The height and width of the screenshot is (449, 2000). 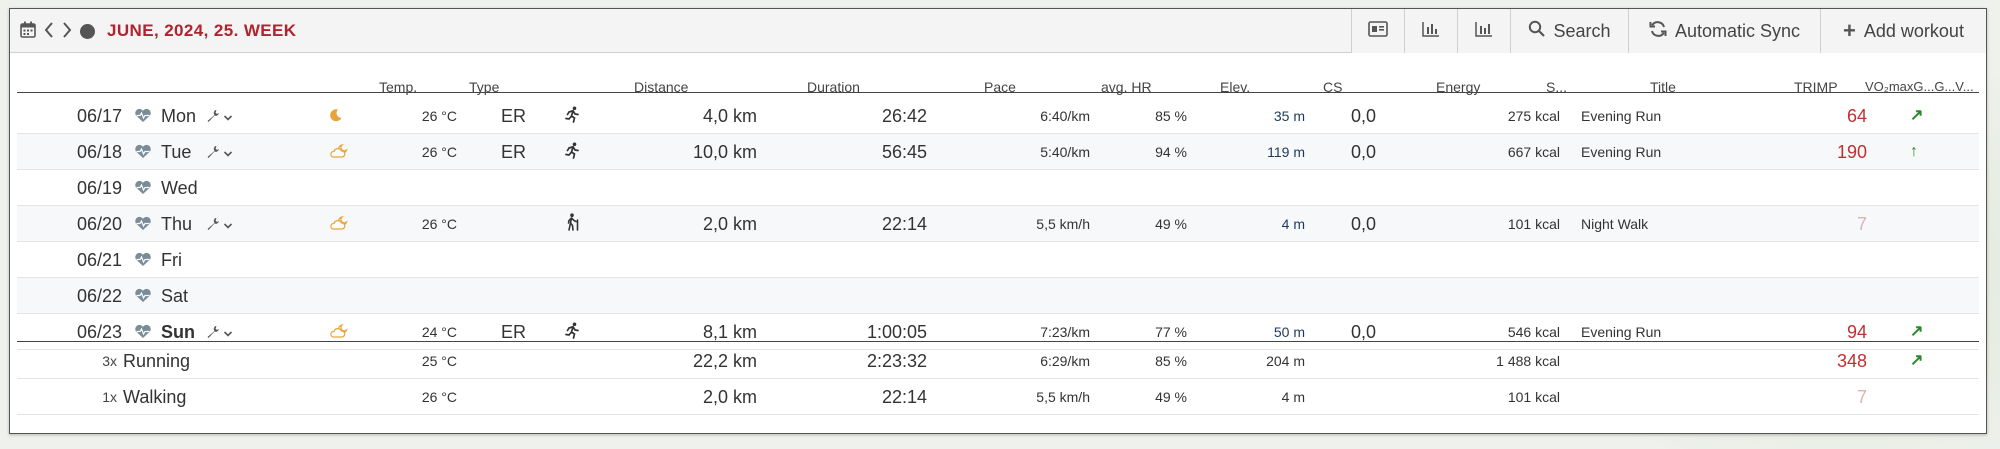 I want to click on row-date: 06/20, so click(x=100, y=224).